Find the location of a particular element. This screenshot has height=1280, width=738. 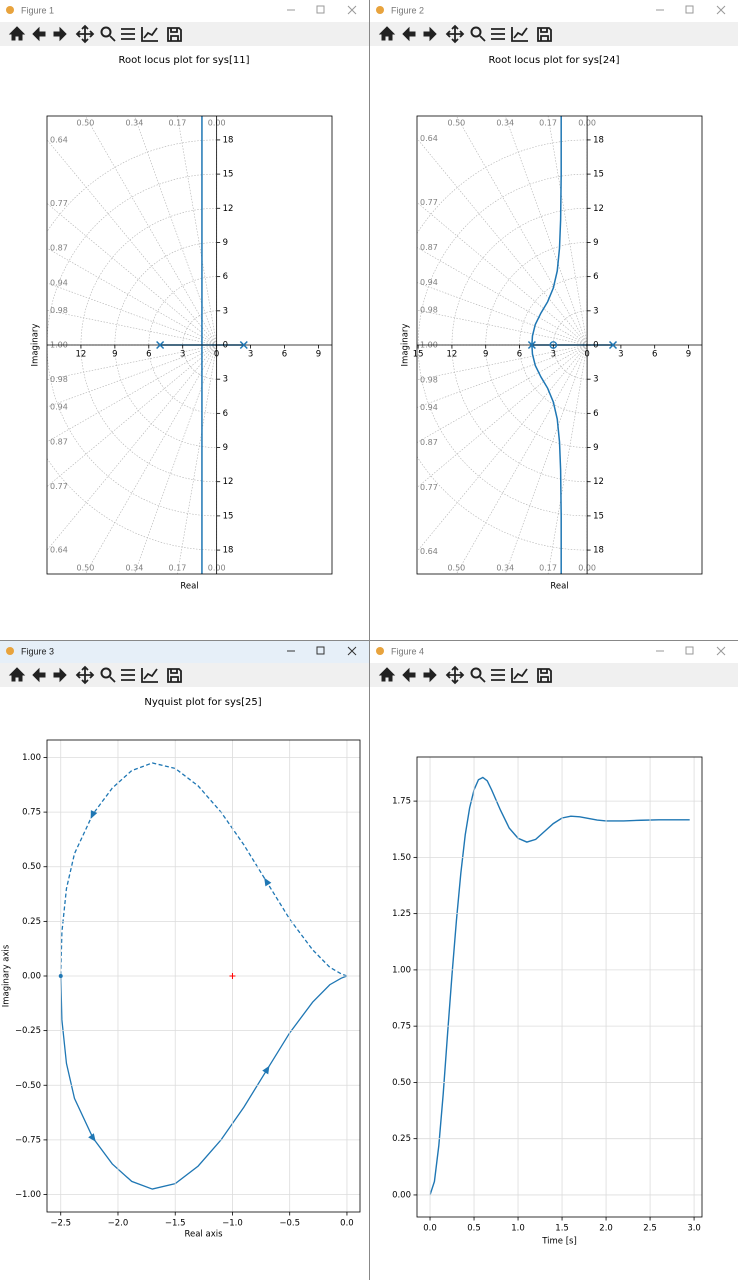

x-axis-label: Real is located at coordinates (559, 587).